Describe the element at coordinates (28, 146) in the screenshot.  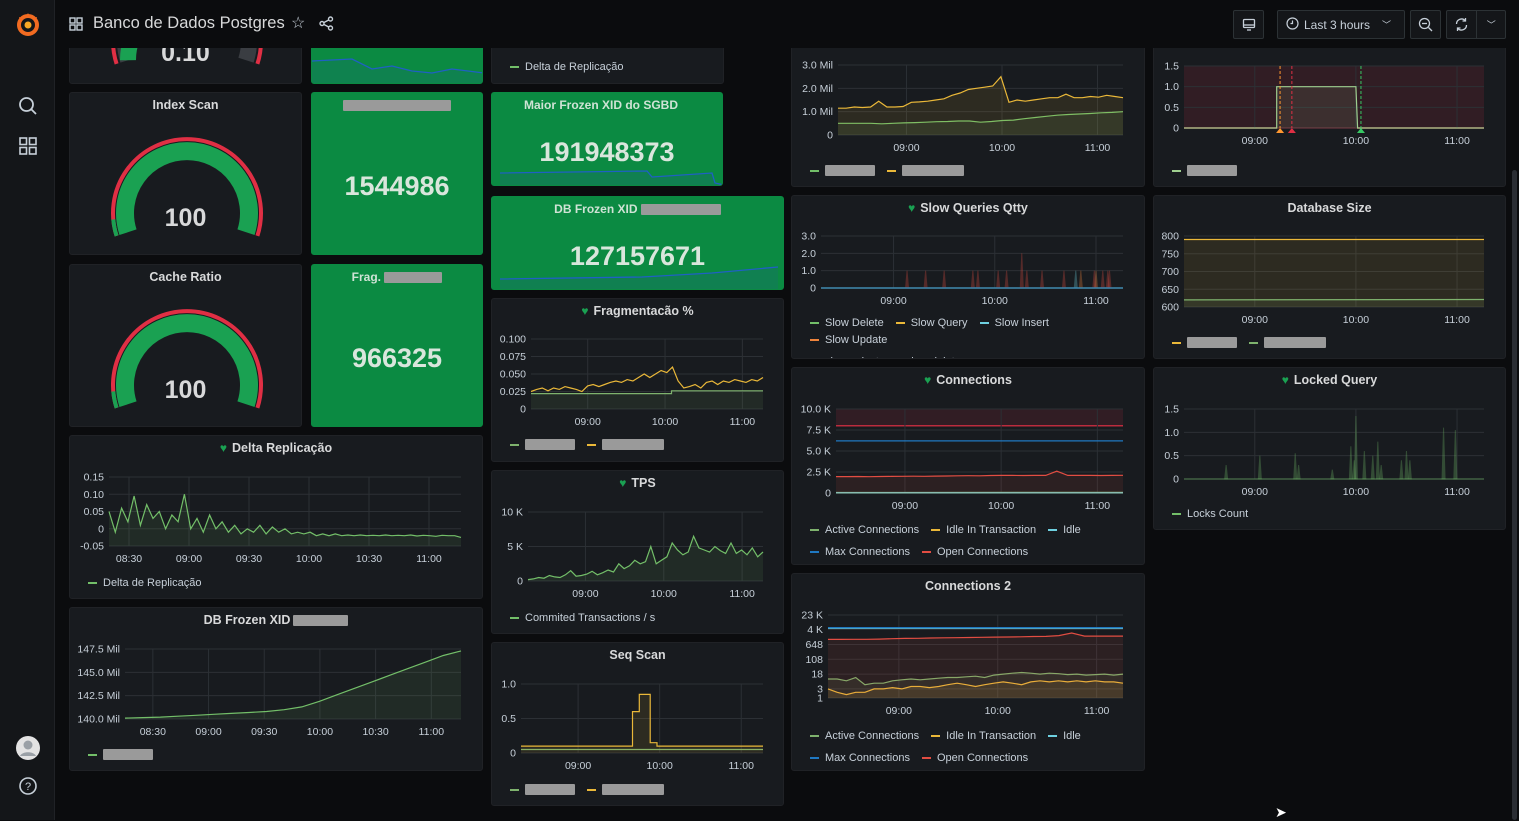
I see `dashboards-icon` at that location.